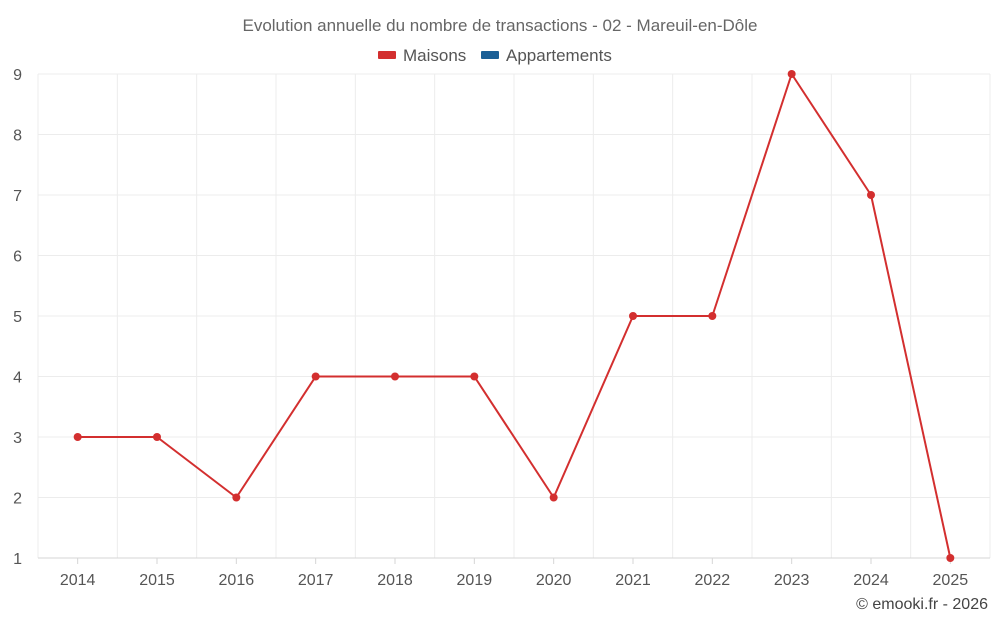 This screenshot has height=625, width=1000. I want to click on x-tick-label: 2024, so click(871, 580).